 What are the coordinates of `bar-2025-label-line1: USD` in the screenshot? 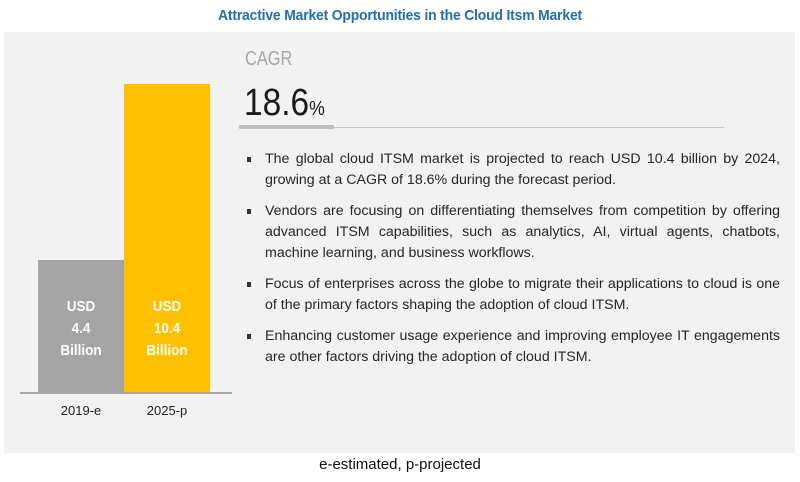 It's located at (167, 306).